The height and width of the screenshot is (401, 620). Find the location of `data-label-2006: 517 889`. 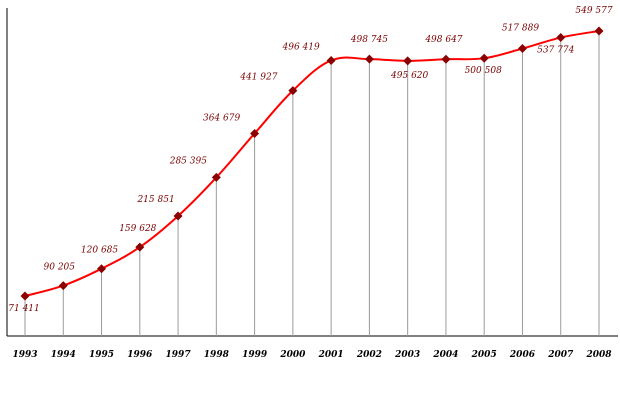

data-label-2006: 517 889 is located at coordinates (520, 29).